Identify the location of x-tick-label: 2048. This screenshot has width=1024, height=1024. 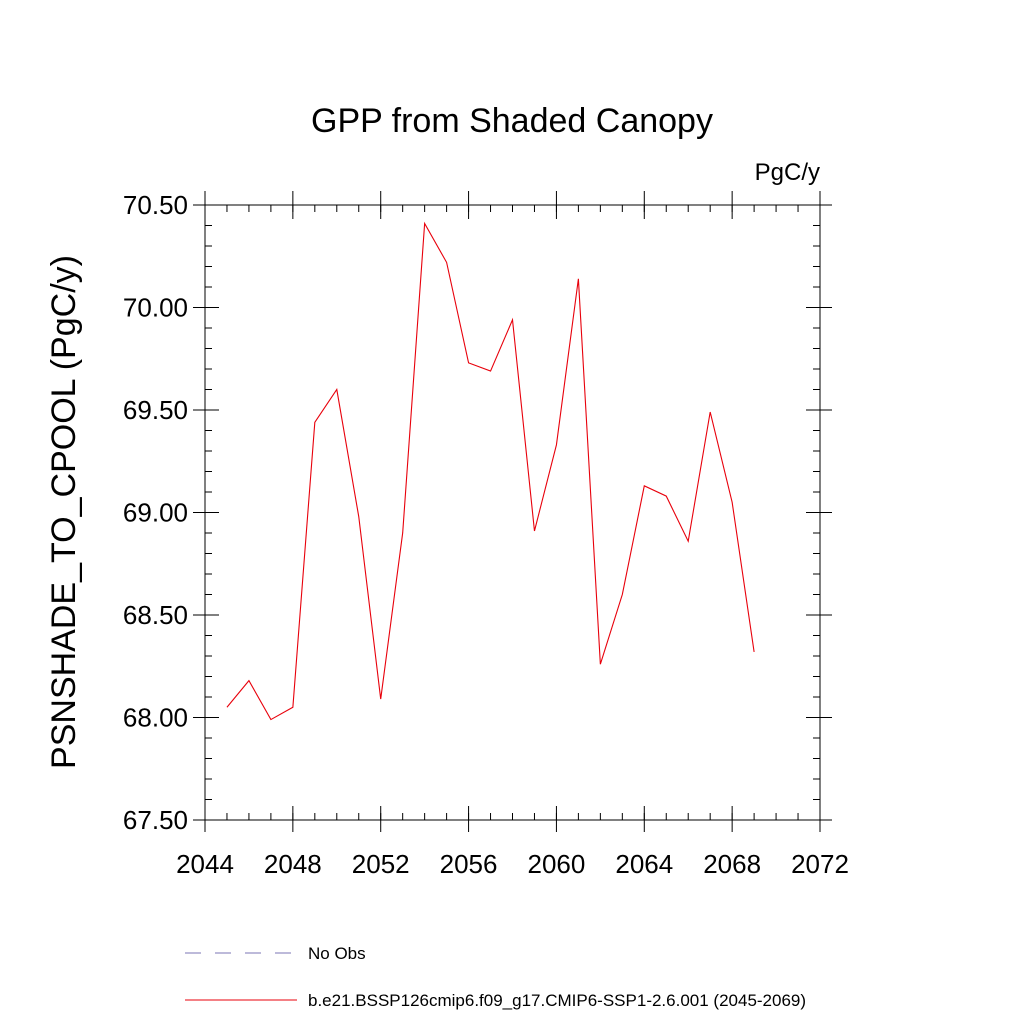
(293, 864).